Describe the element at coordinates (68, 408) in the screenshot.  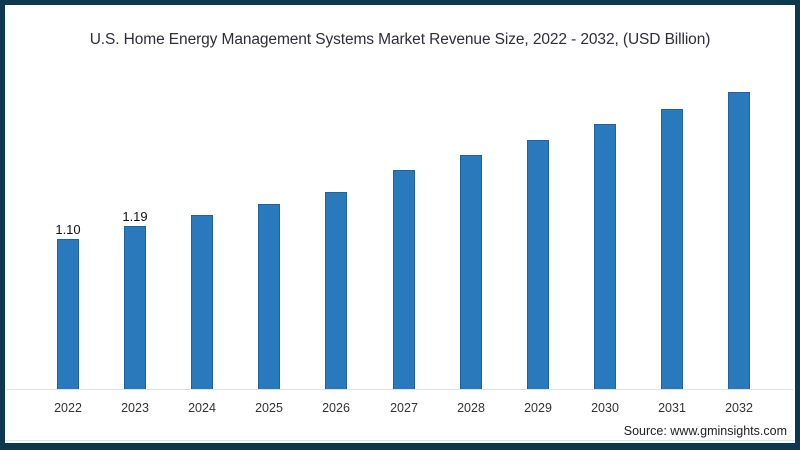
I see `x-tick-label-2022: 2022` at that location.